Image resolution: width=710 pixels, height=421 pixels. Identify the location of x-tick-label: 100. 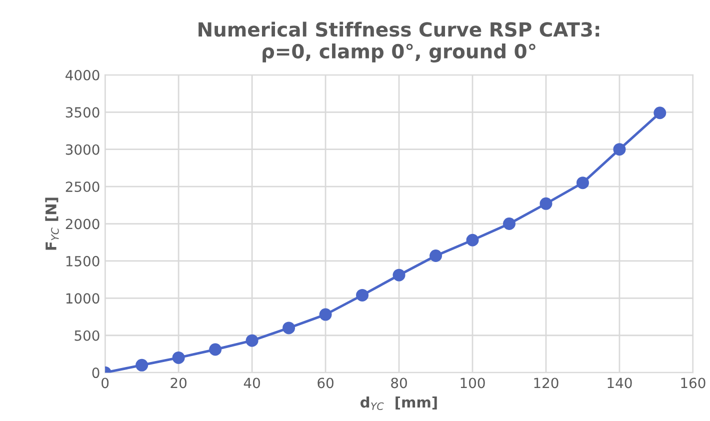
(472, 383).